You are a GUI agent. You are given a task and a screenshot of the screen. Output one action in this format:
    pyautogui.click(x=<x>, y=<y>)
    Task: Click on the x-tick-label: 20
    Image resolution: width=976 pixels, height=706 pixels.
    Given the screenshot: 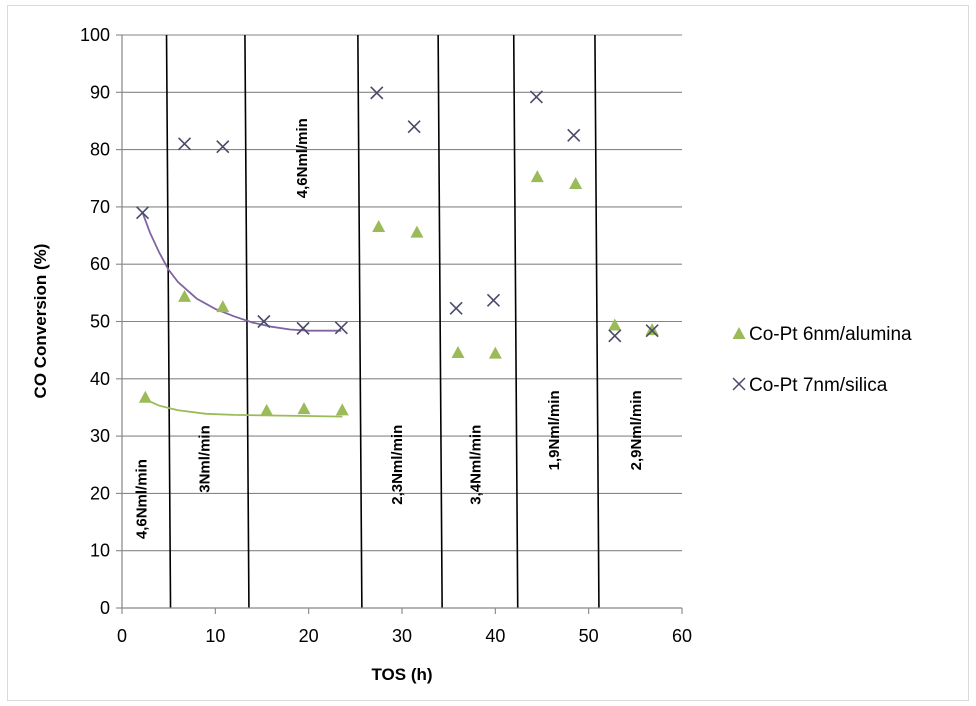 What is the action you would take?
    pyautogui.click(x=309, y=636)
    